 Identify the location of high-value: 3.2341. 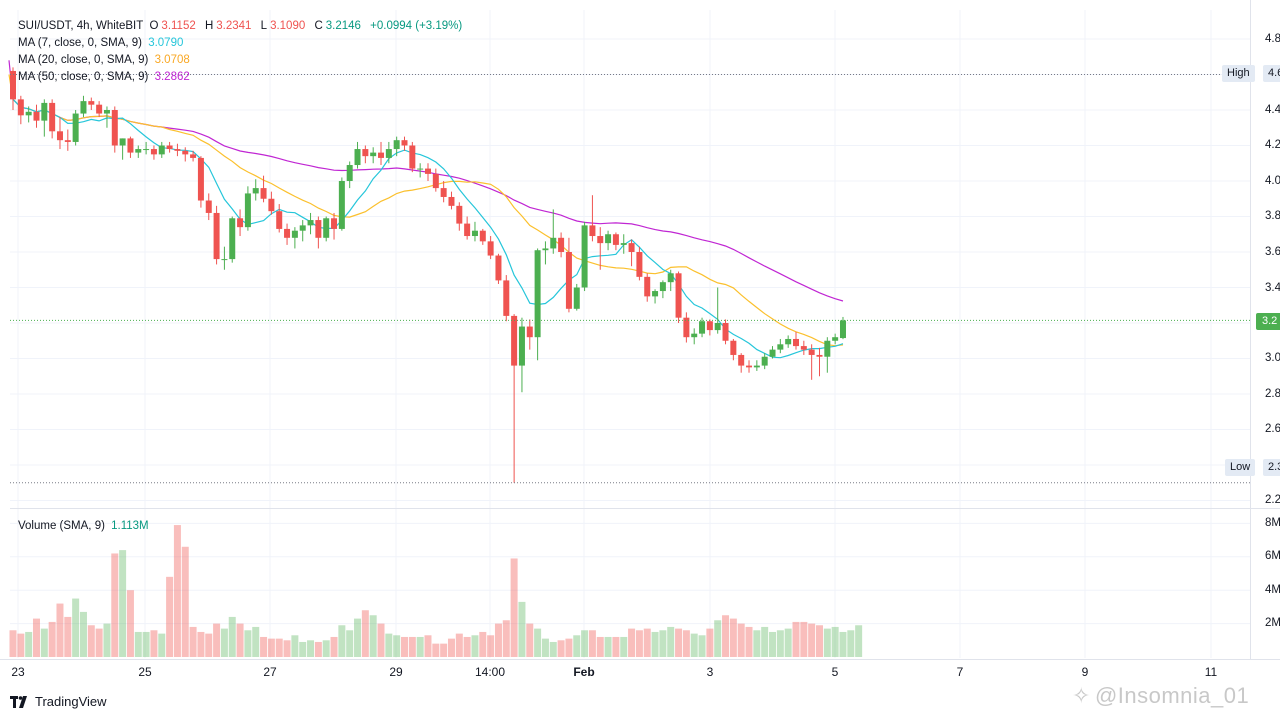
(234, 26).